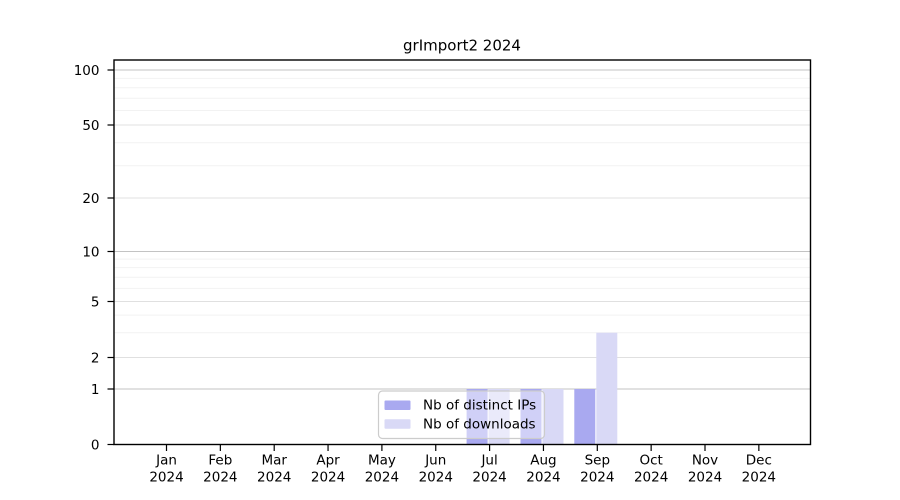 Image resolution: width=900 pixels, height=500 pixels. What do you see at coordinates (705, 478) in the screenshot?
I see `x-tick-label-year-nov: 2024` at bounding box center [705, 478].